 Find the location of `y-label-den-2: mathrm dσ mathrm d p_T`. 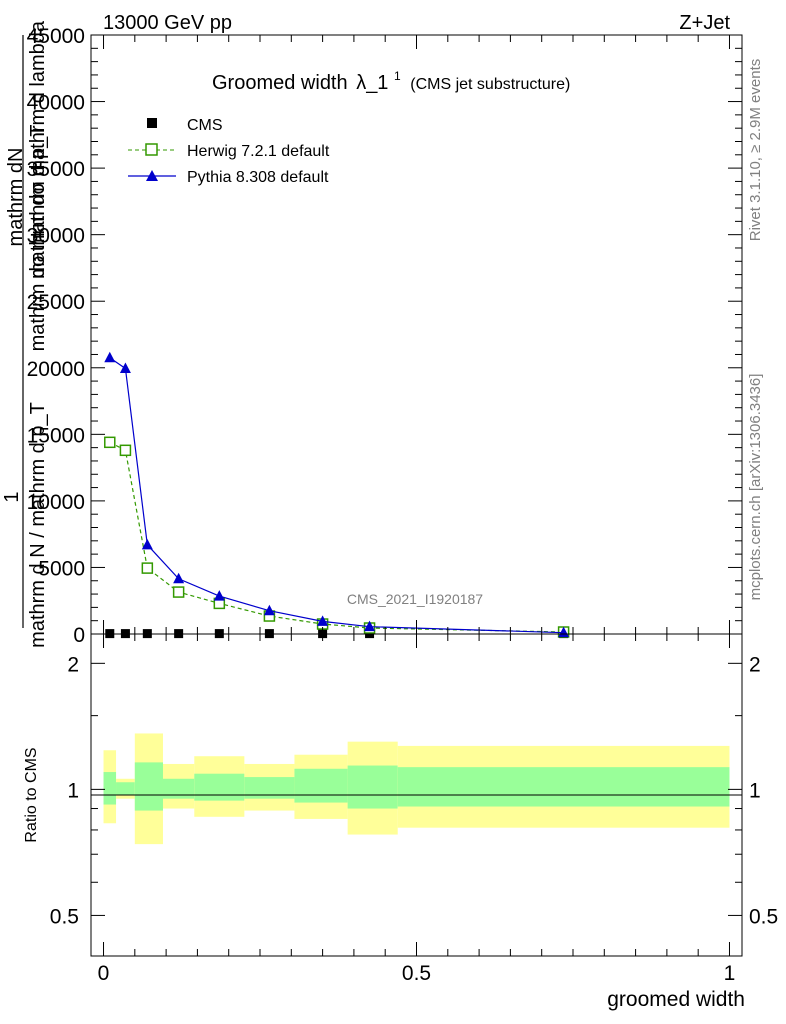

y-label-den-2: mathrm dσ mathrm d p_T is located at coordinates (38, 238).